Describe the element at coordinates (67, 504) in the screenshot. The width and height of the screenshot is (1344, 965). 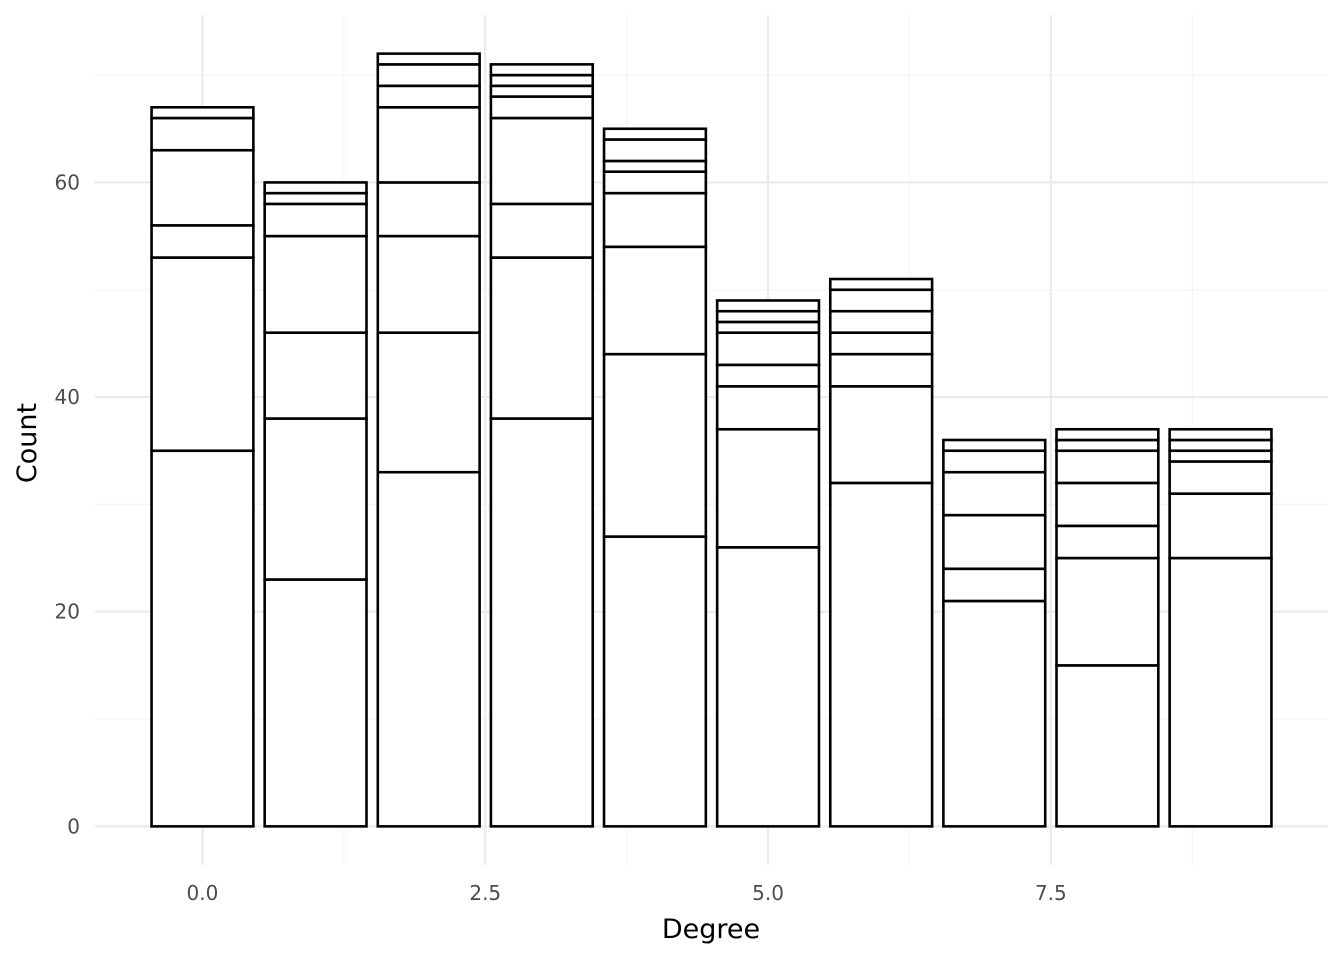
I see `y-tick-labels: 0 20 40 60` at that location.